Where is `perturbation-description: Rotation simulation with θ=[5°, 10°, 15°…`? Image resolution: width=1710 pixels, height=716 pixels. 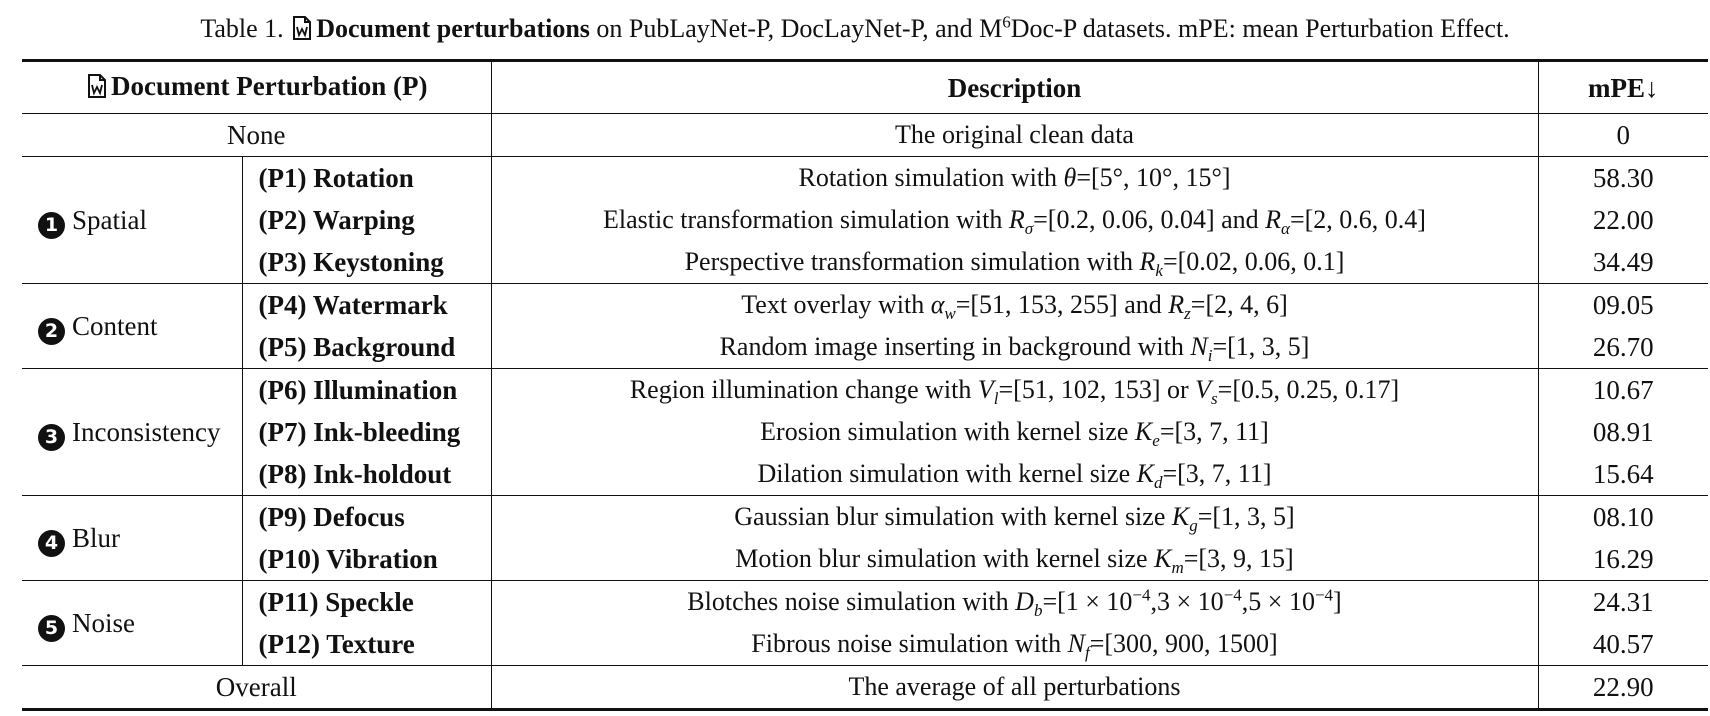
perturbation-description: Rotation simulation with θ=[5°, 10°, 15°… is located at coordinates (1015, 177).